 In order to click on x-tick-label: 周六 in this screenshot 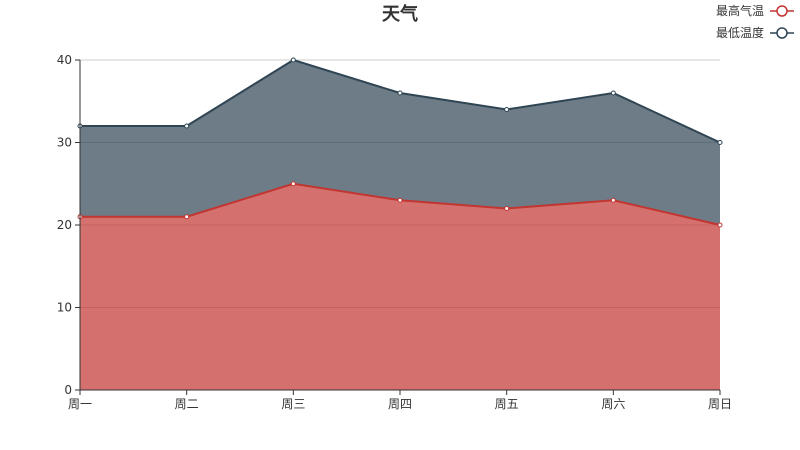, I will do `click(613, 404)`.